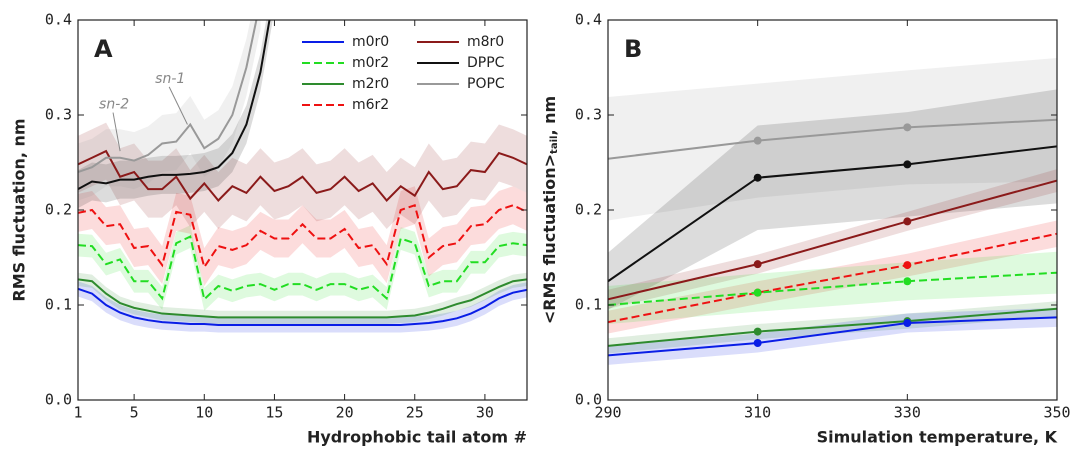 This screenshot has width=1077, height=451. What do you see at coordinates (103, 49) in the screenshot?
I see `panel-label: A` at bounding box center [103, 49].